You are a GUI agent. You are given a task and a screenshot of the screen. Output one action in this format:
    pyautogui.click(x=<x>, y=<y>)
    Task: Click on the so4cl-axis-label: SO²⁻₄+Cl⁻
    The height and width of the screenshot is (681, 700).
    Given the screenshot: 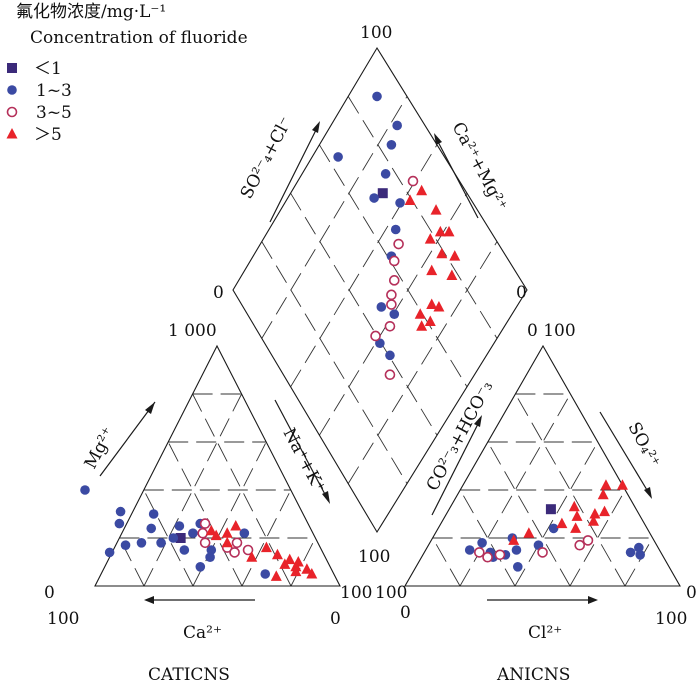 What is the action you would take?
    pyautogui.click(x=267, y=158)
    